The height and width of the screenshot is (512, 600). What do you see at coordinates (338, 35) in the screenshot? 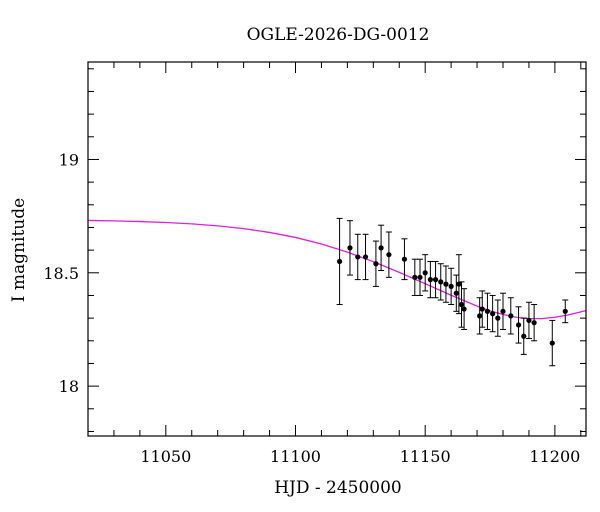
I see `chart-title: OGLE-2026-DG-0012` at bounding box center [338, 35].